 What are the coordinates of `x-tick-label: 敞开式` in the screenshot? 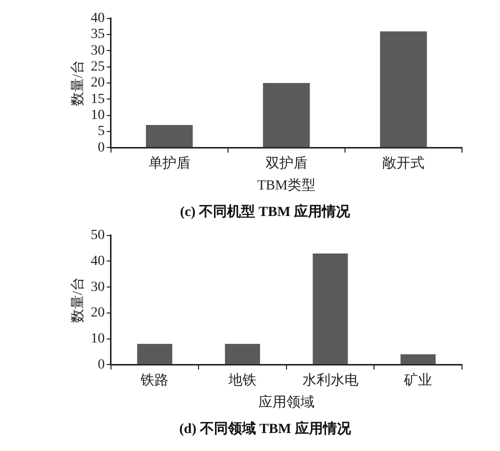 It's located at (403, 164).